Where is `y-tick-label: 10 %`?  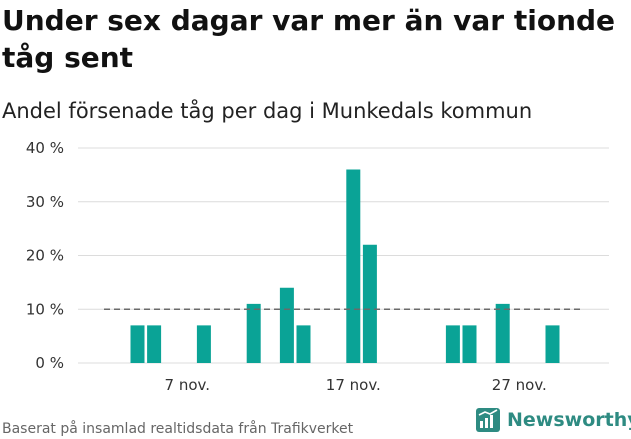
y-tick-label: 10 % is located at coordinates (45, 309).